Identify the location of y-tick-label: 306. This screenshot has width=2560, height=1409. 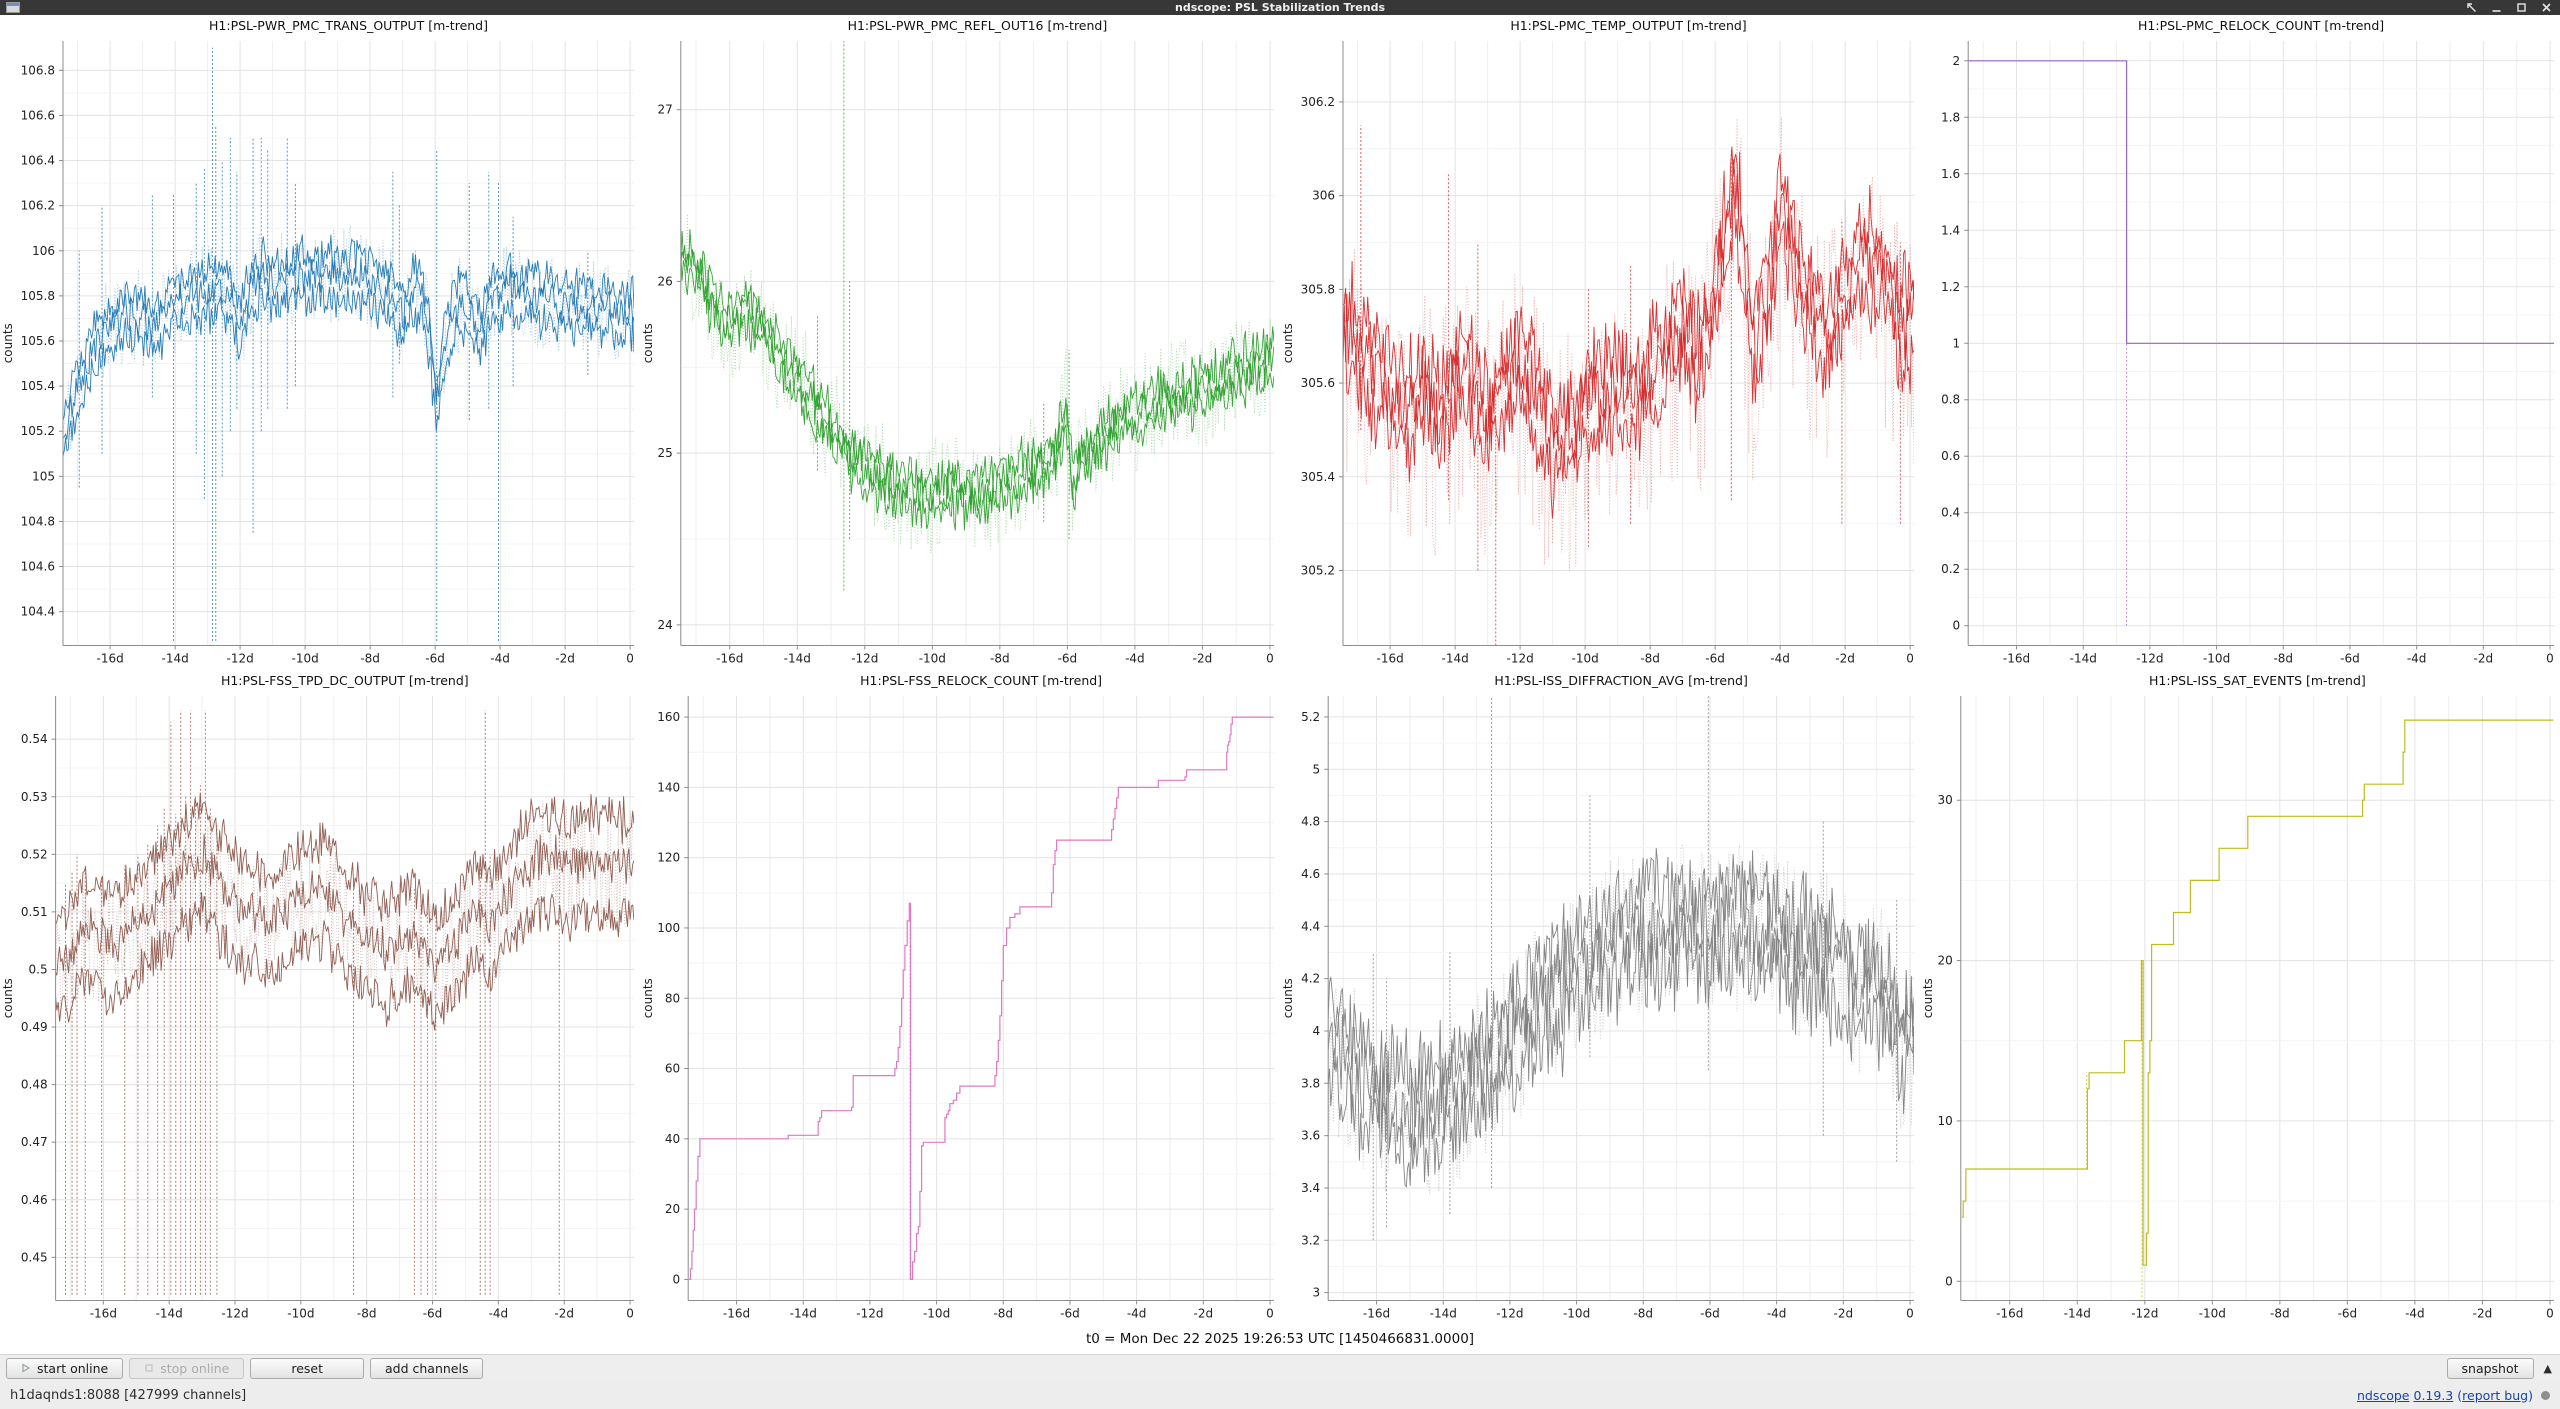
(1323, 196).